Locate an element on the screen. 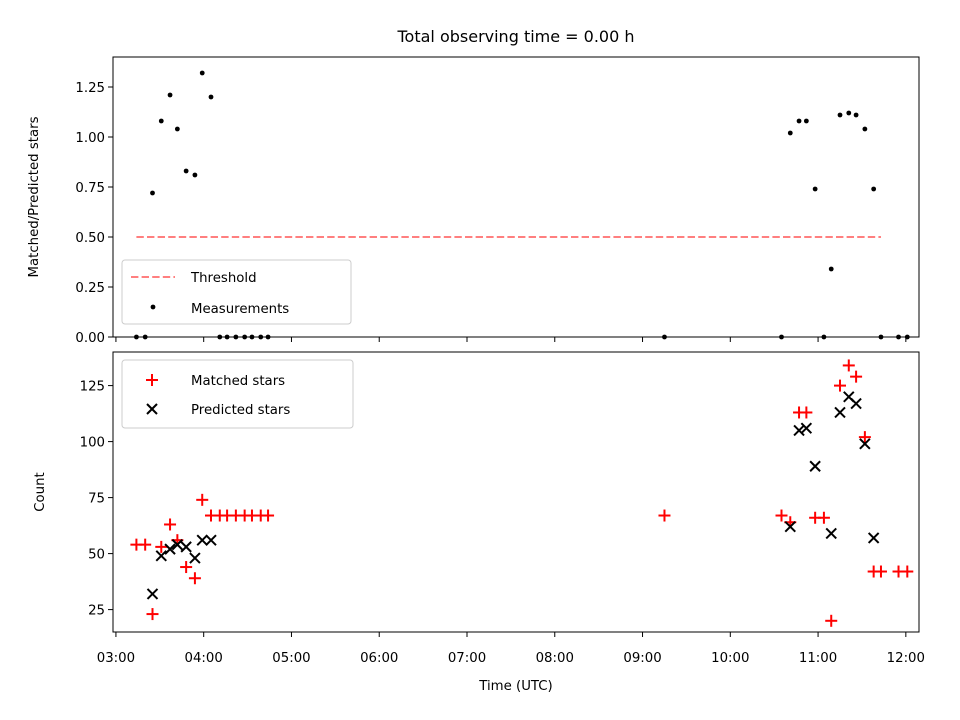 The width and height of the screenshot is (960, 720). bottom-legend: Matched stars Predicted stars is located at coordinates (237, 394).